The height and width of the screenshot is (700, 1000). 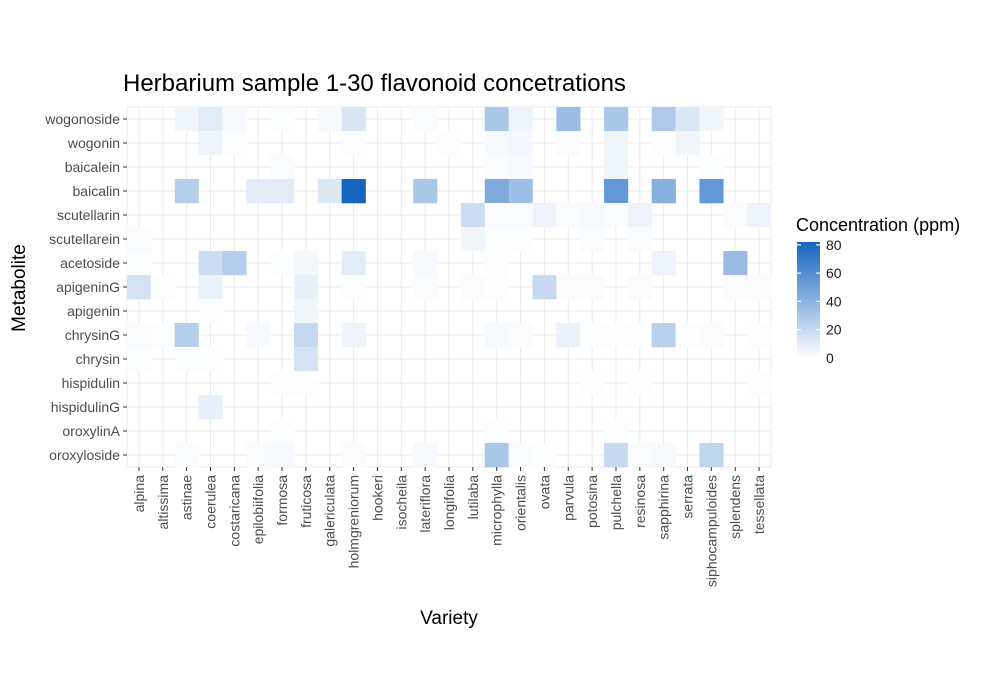 I want to click on colorbar-tick-label: 60, so click(x=834, y=273).